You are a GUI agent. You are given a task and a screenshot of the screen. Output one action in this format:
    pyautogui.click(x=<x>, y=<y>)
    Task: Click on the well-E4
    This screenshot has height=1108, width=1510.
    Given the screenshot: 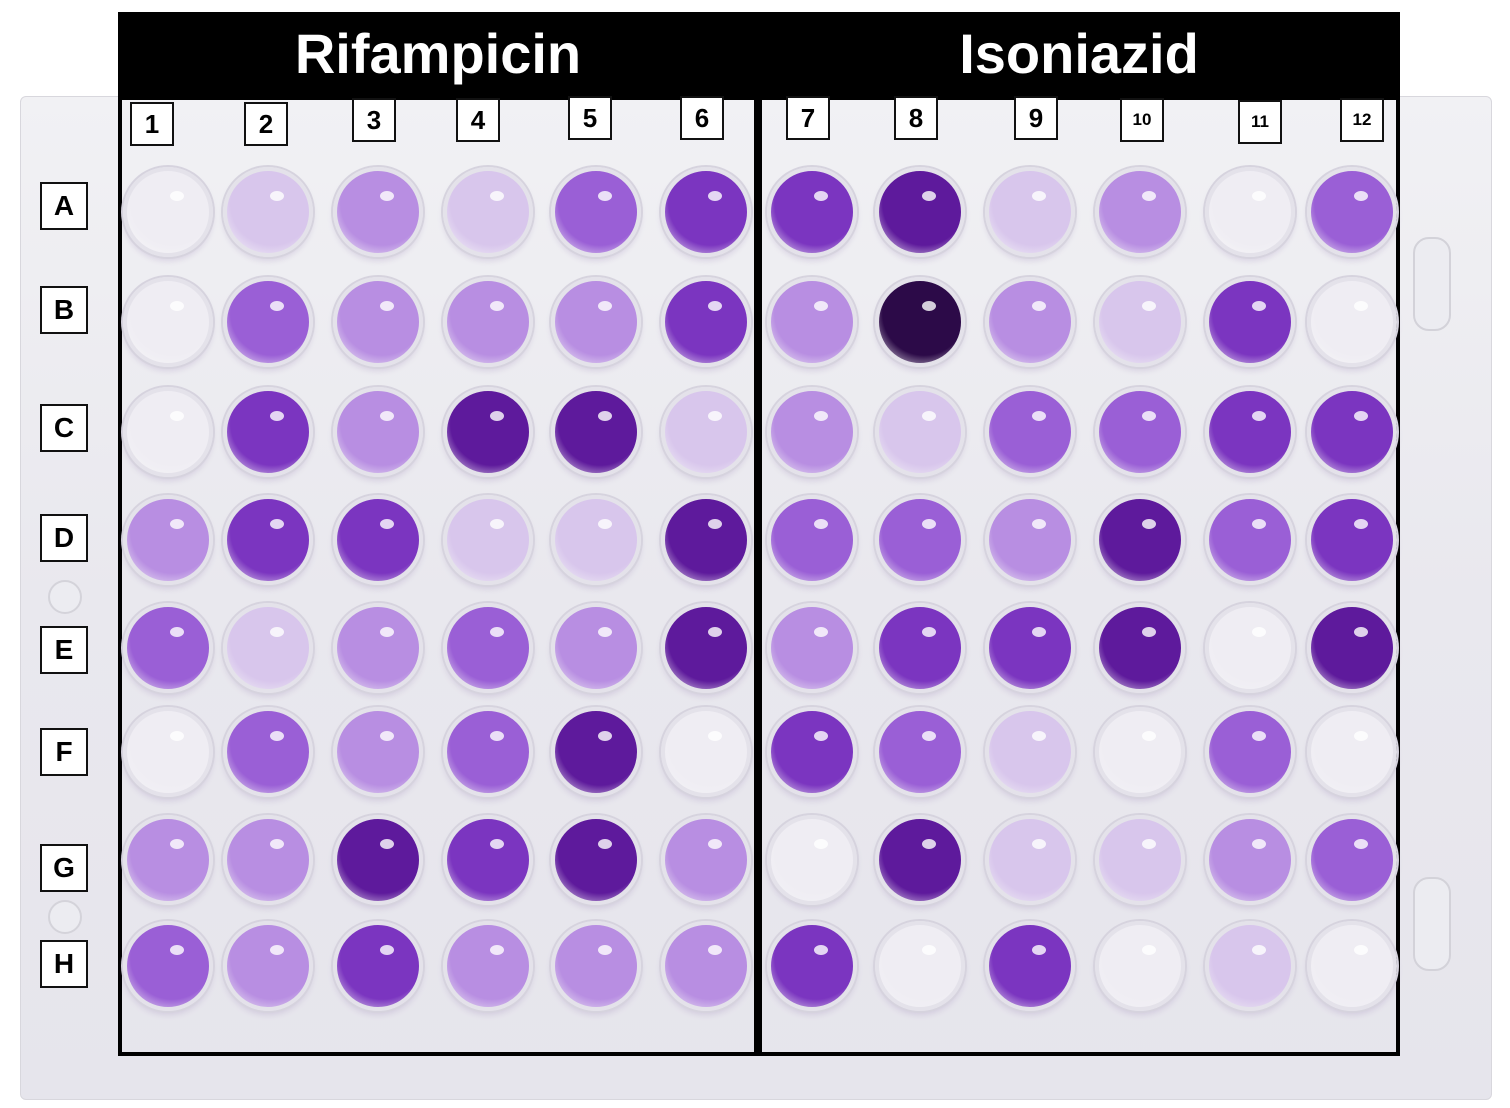 What is the action you would take?
    pyautogui.click(x=488, y=648)
    